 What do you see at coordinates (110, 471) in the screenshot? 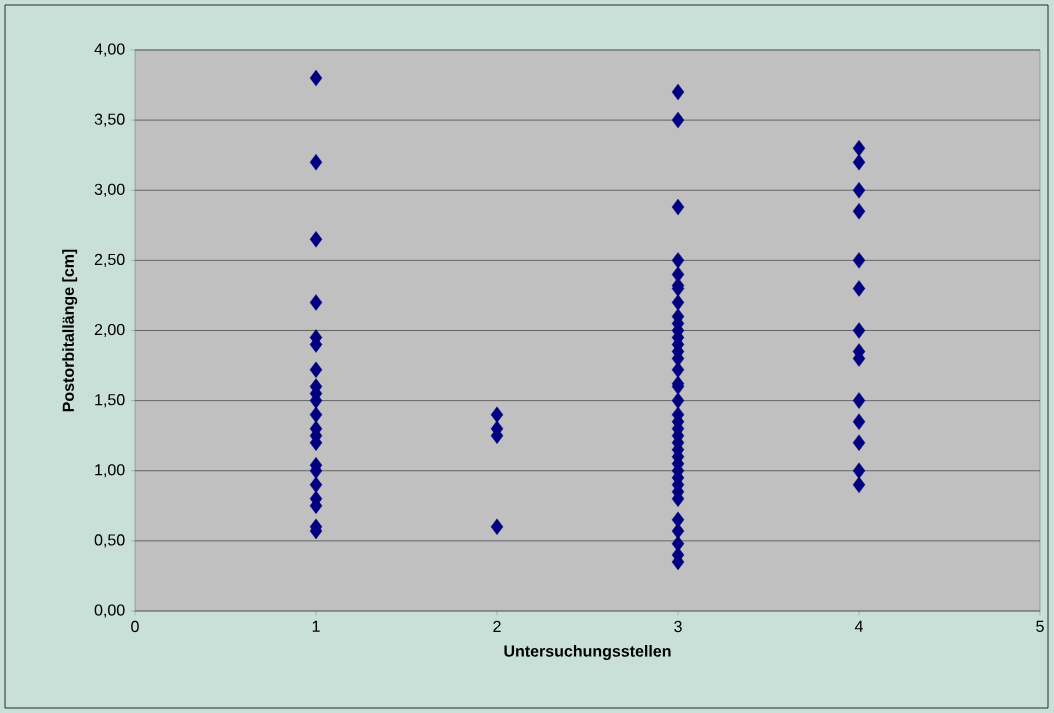
I see `y-tick-label: 1,00` at bounding box center [110, 471].